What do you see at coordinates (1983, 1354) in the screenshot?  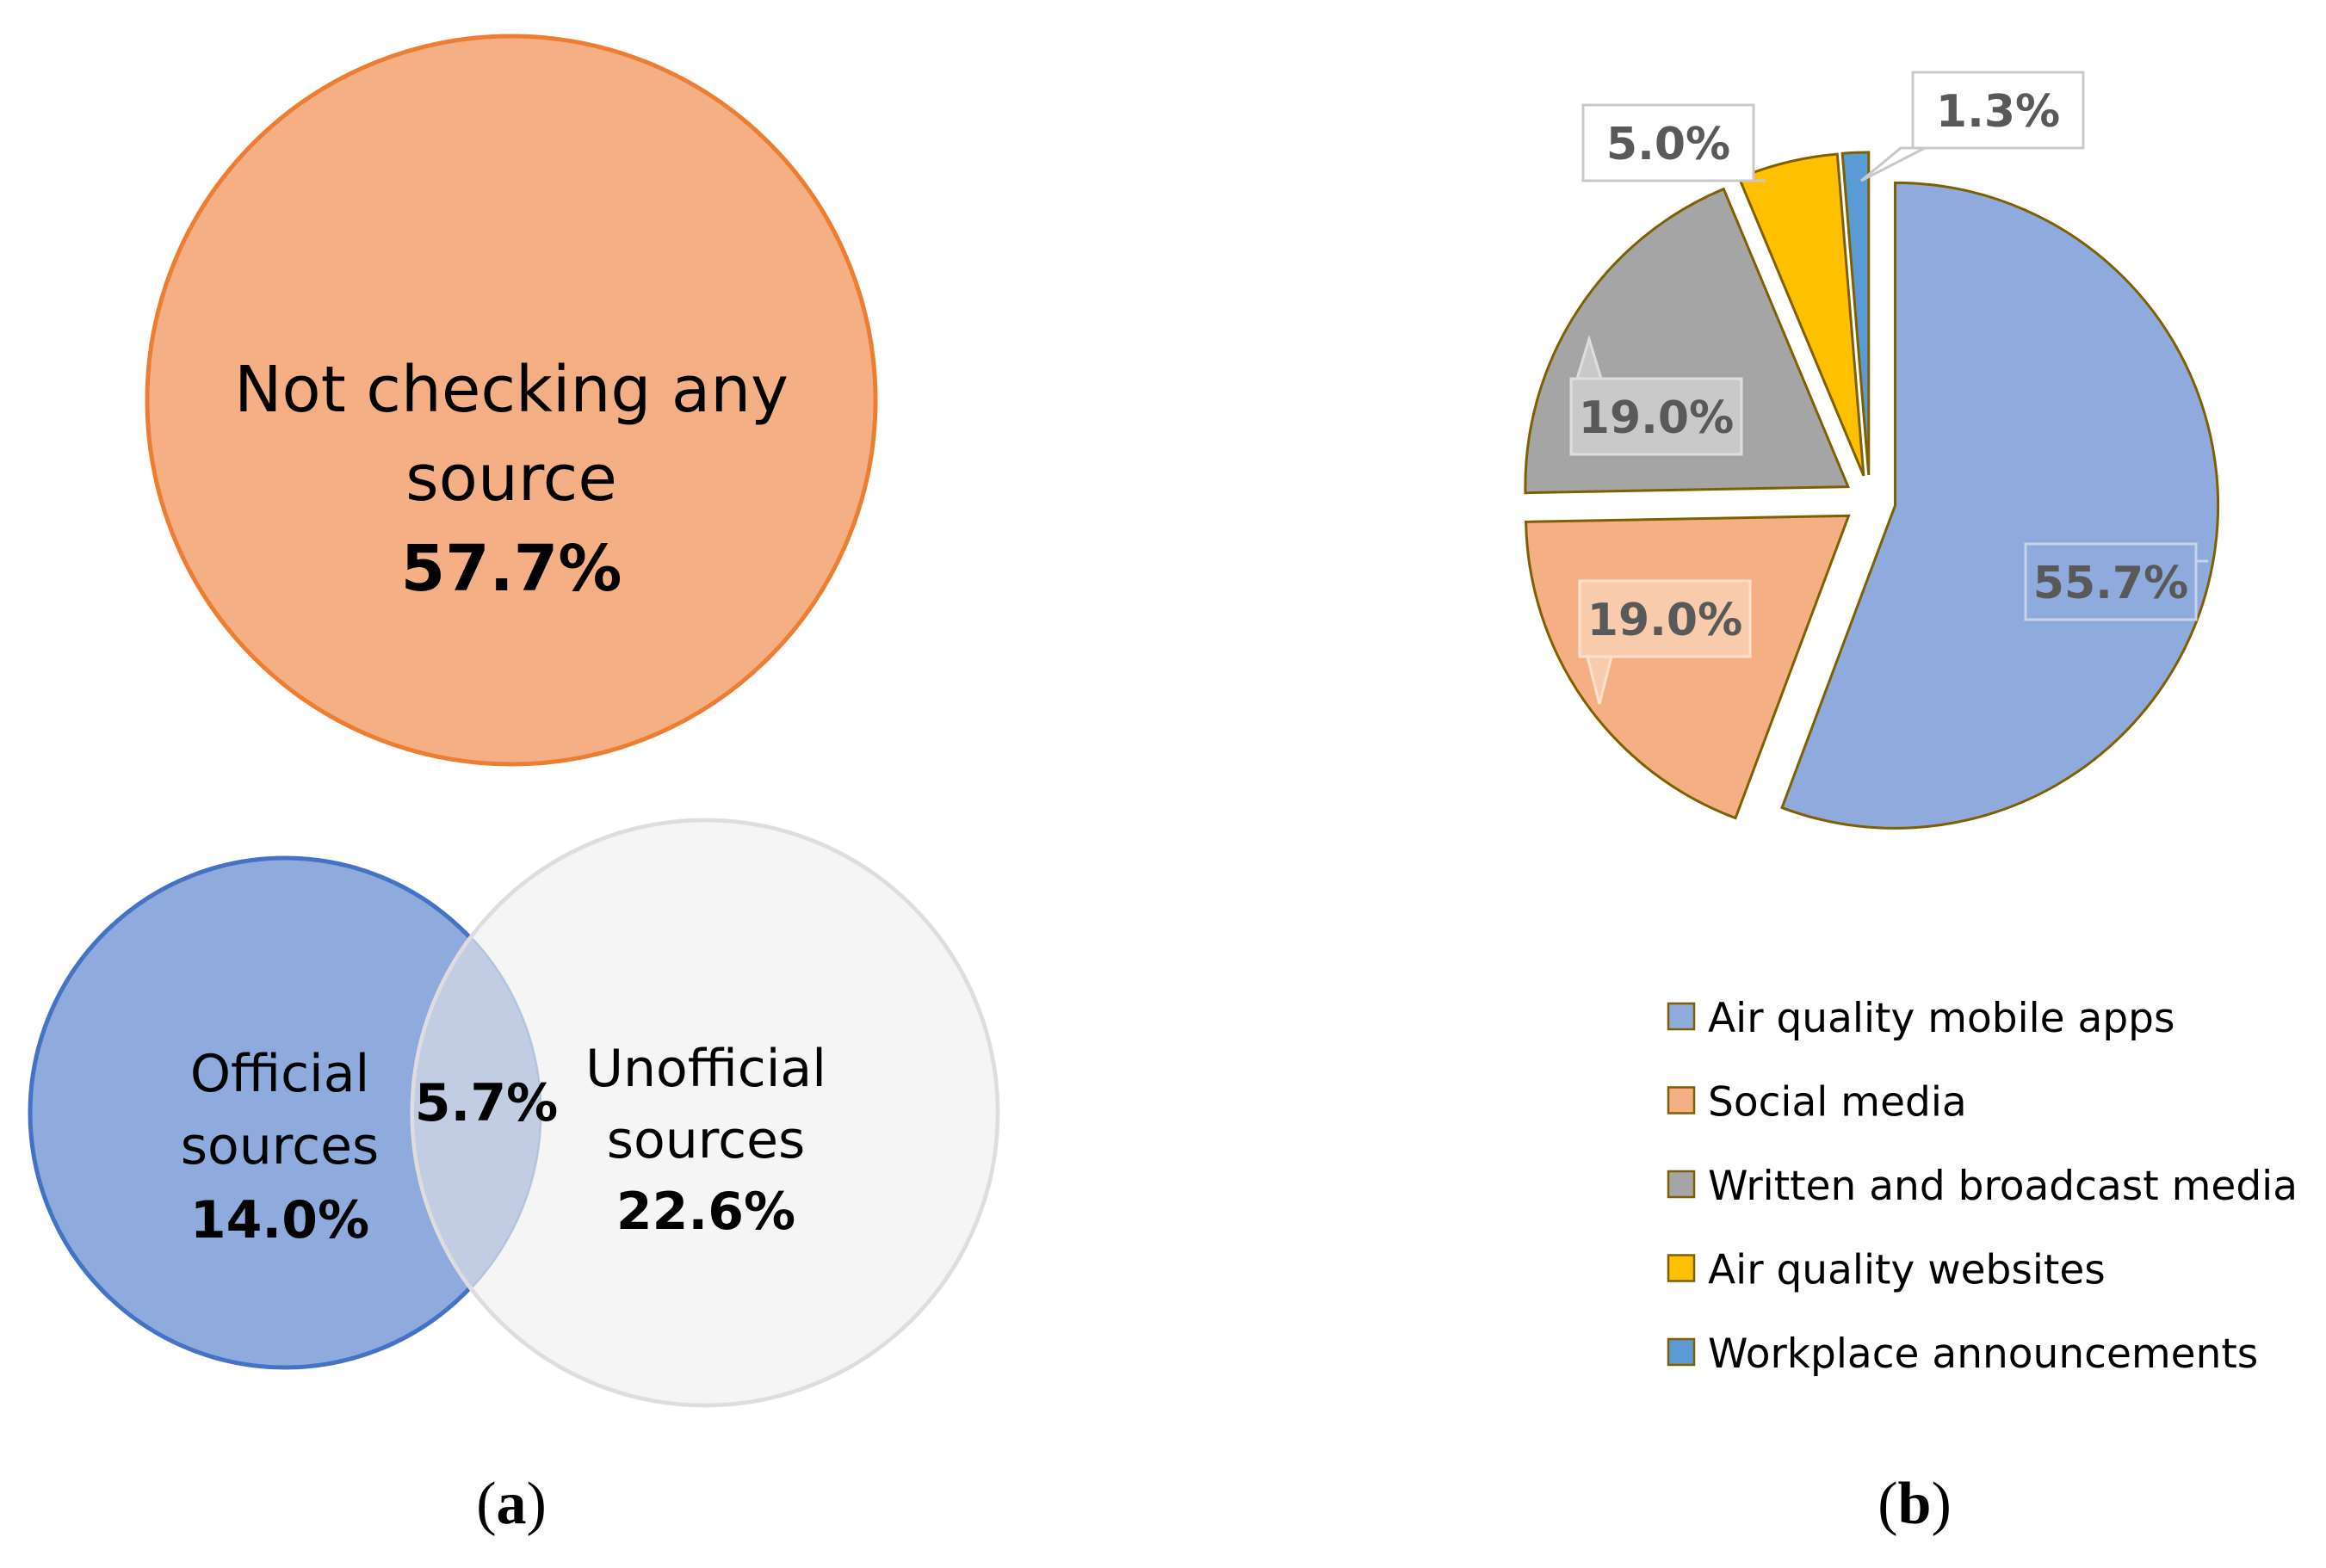 I see `legend-label-4: Workplace announcements` at bounding box center [1983, 1354].